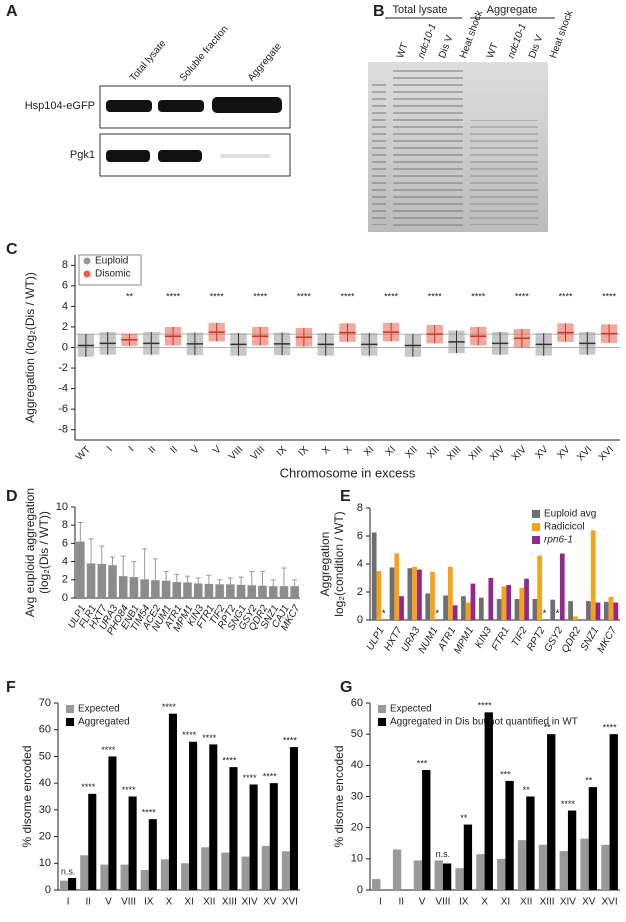 Image resolution: width=626 pixels, height=922 pixels. Describe the element at coordinates (570, 514) in the screenshot. I see `legend-label: Euploid avg` at that location.